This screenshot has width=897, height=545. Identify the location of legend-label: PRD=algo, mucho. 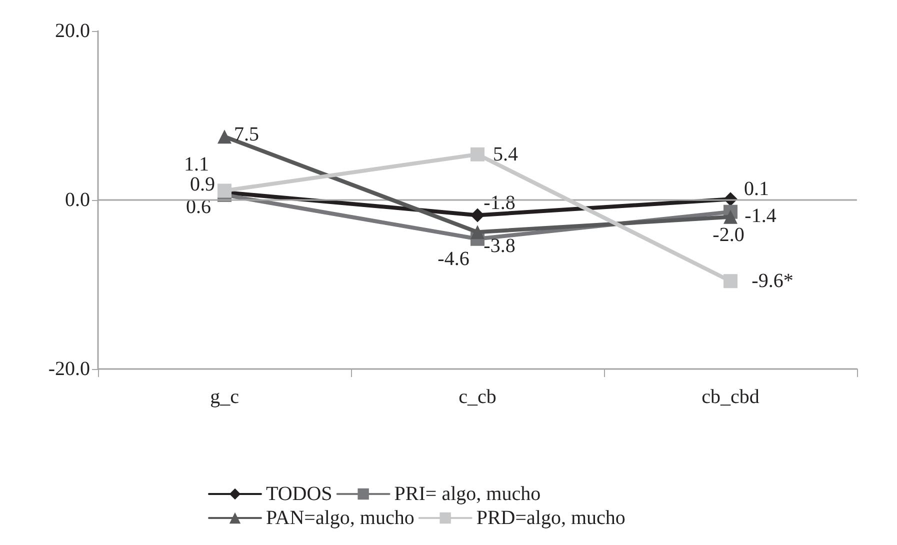
(551, 518).